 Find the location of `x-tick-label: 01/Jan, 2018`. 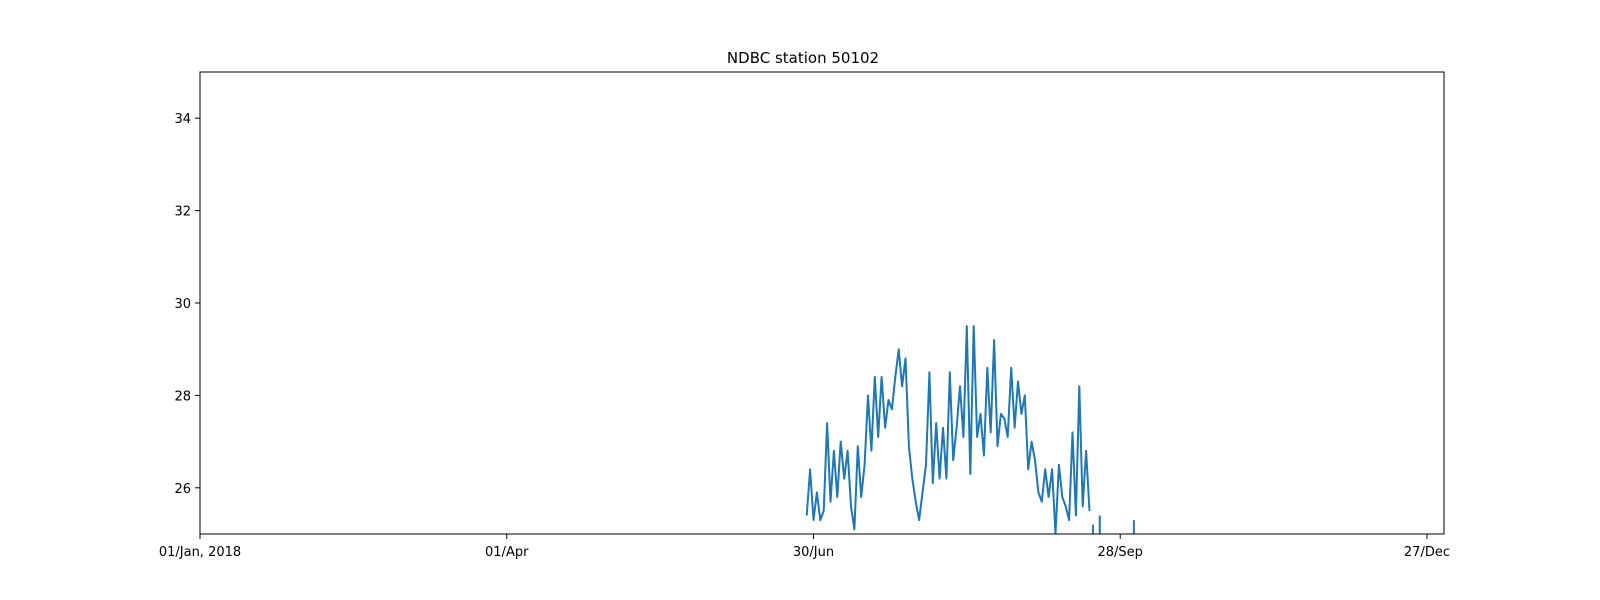

x-tick-label: 01/Jan, 2018 is located at coordinates (200, 552).